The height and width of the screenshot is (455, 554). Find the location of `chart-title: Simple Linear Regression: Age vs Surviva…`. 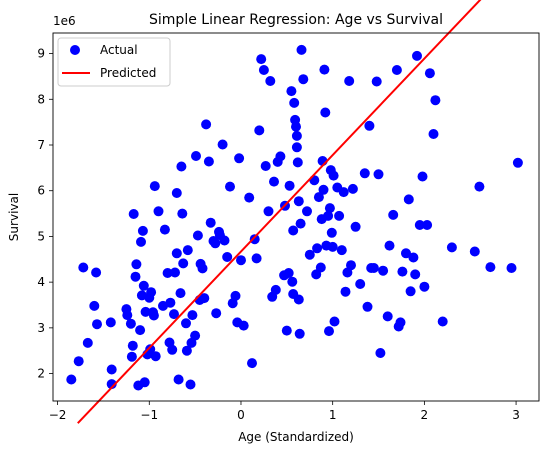

chart-title: Simple Linear Regression: Age vs Surviva… is located at coordinates (296, 20).